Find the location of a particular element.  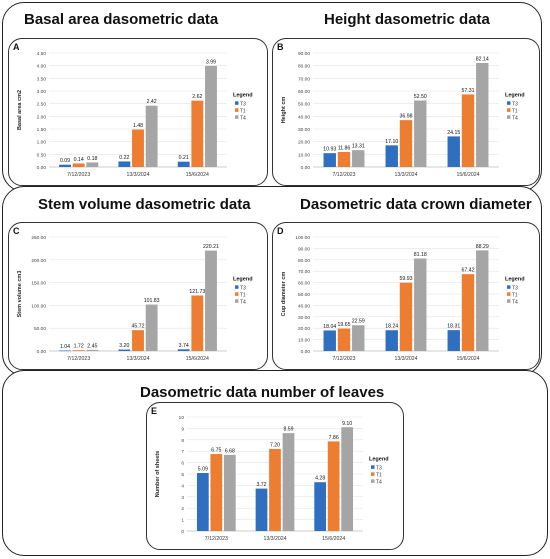

data-label: 10.93 is located at coordinates (329, 150).